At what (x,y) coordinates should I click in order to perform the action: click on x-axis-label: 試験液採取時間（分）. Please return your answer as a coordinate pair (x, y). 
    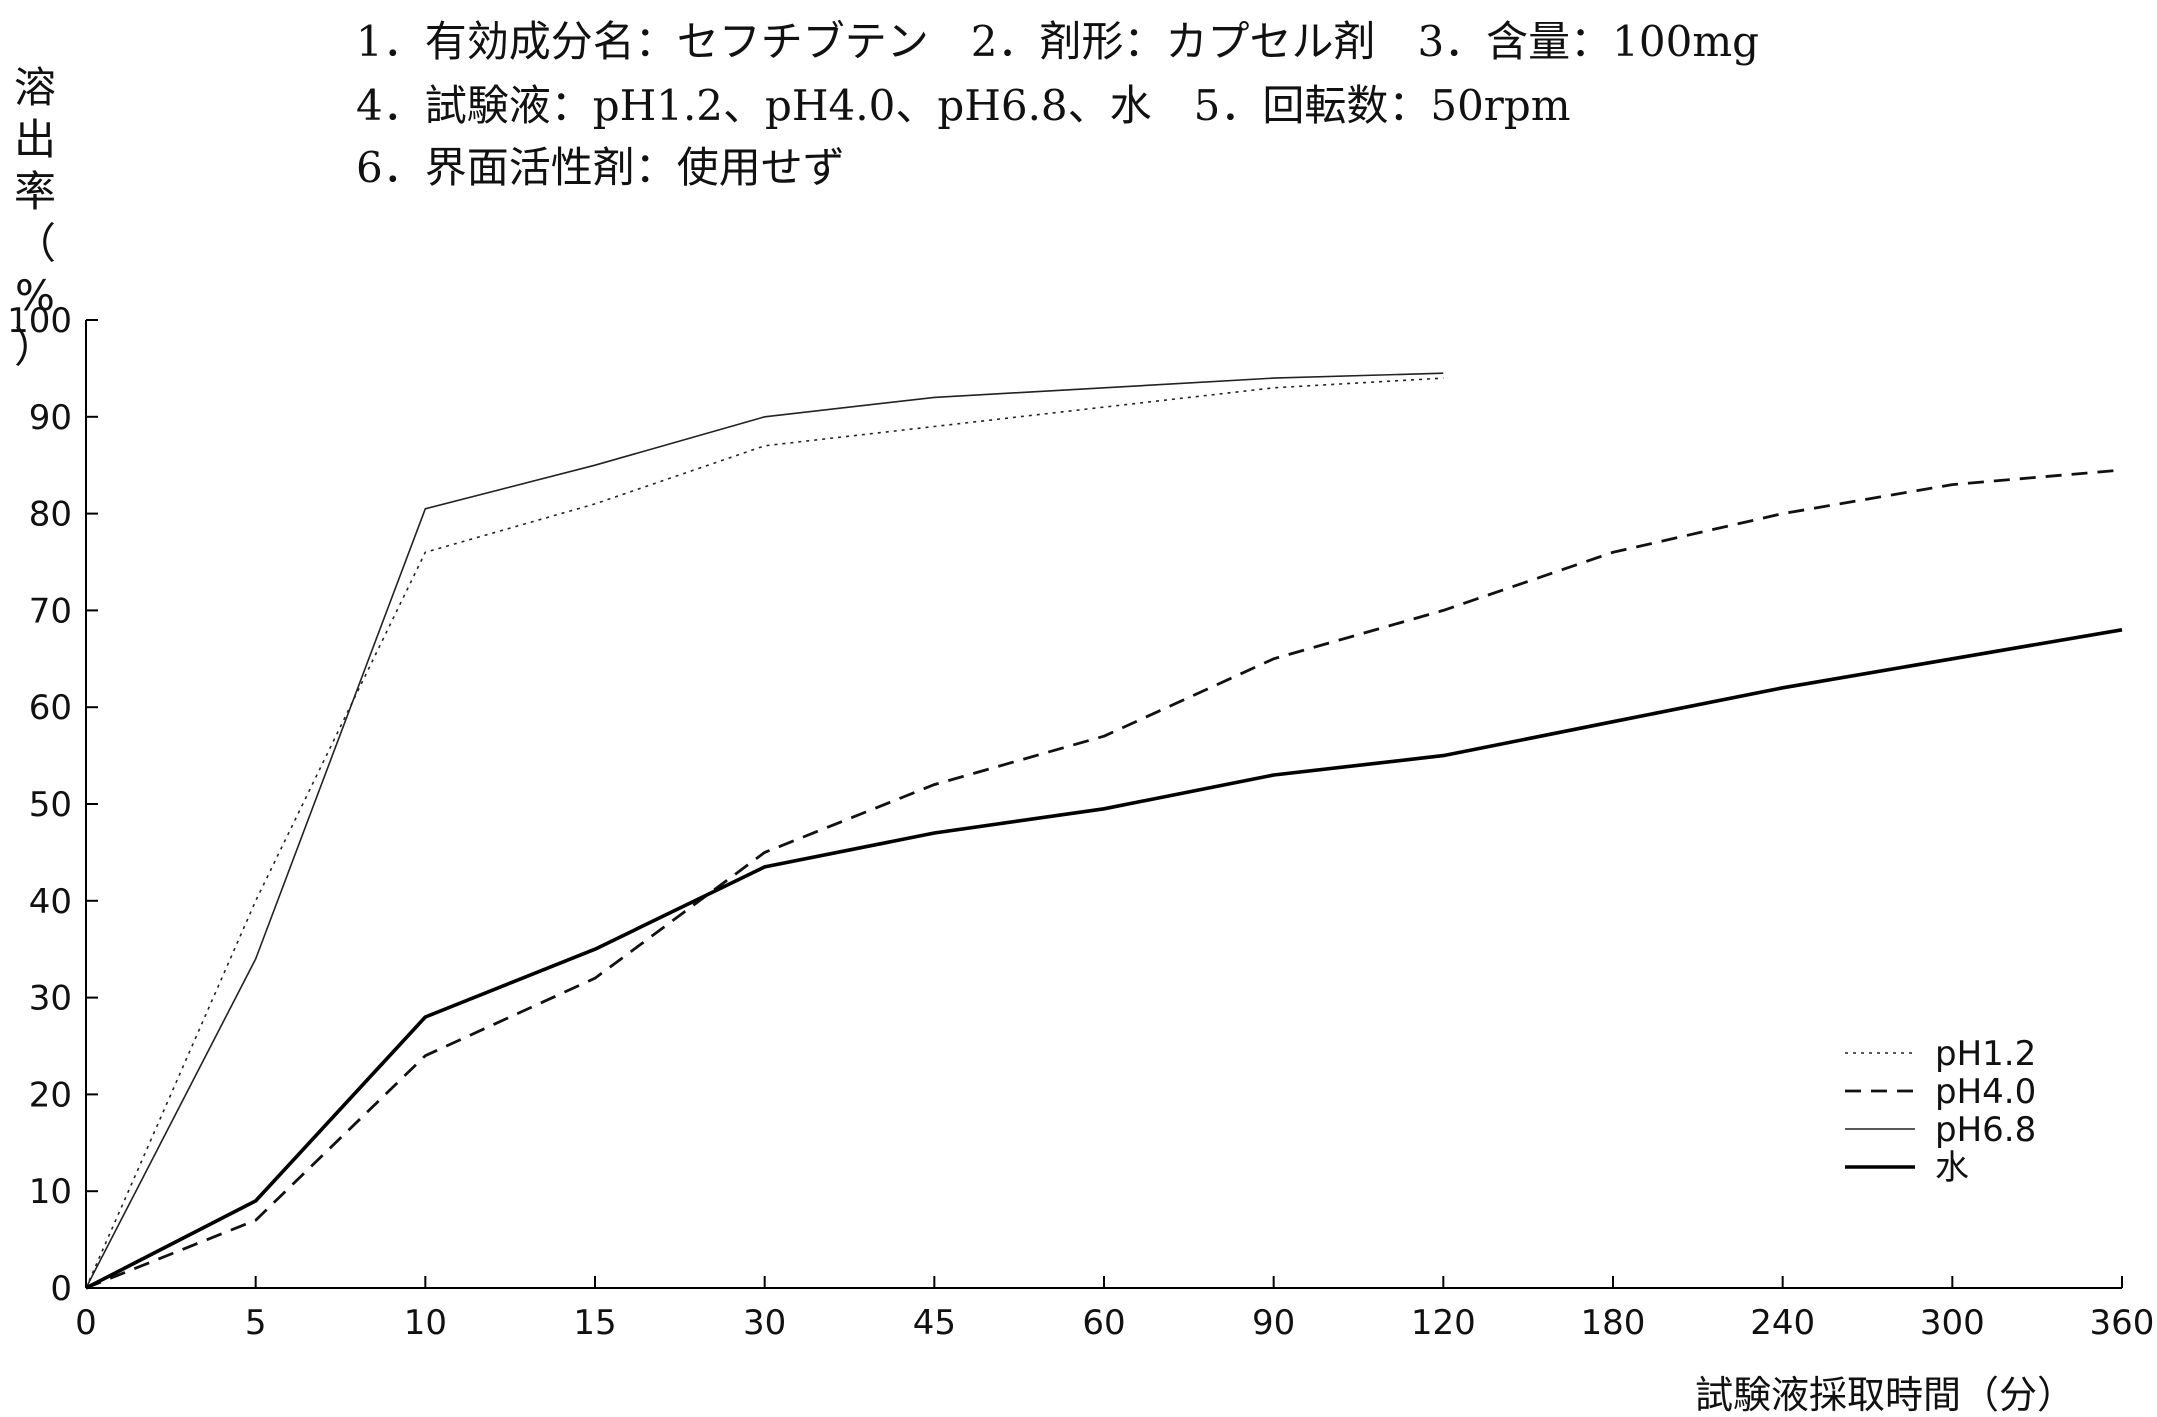
    Looking at the image, I should click on (1885, 1395).